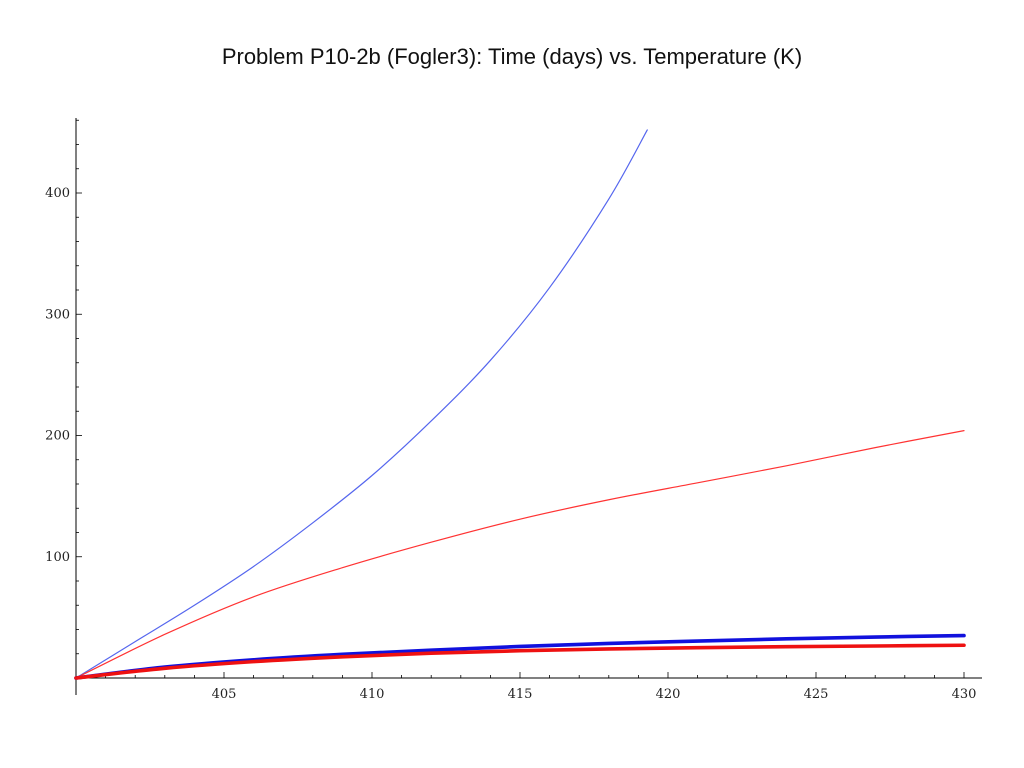 This screenshot has width=1024, height=768. I want to click on y-tick-label: 100, so click(57, 557).